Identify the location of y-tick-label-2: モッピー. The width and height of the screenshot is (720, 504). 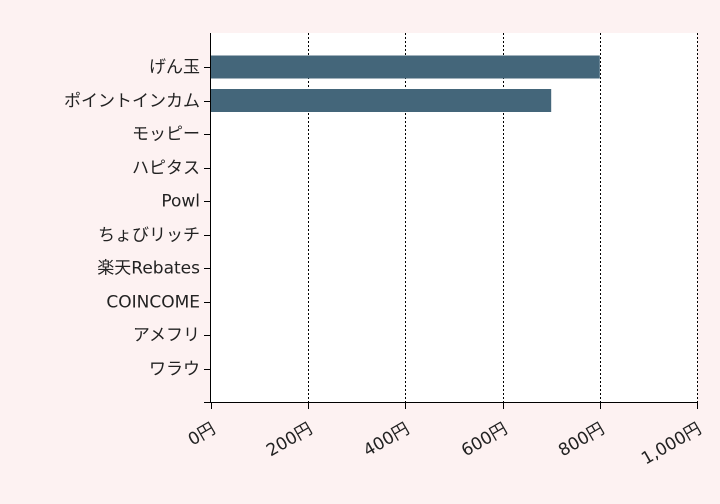
(166, 135).